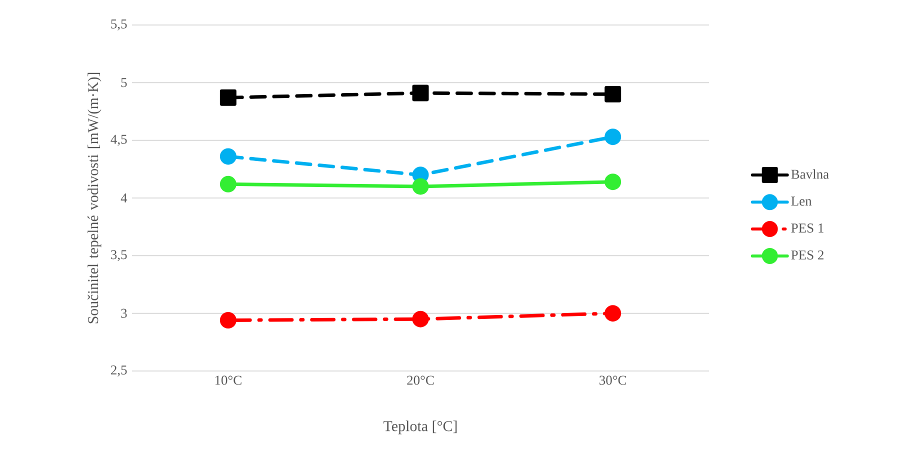 The height and width of the screenshot is (452, 899). Describe the element at coordinates (95, 198) in the screenshot. I see `y-axis-title: Součinitel tepelné vodivosti [mW/(m·K)]` at that location.